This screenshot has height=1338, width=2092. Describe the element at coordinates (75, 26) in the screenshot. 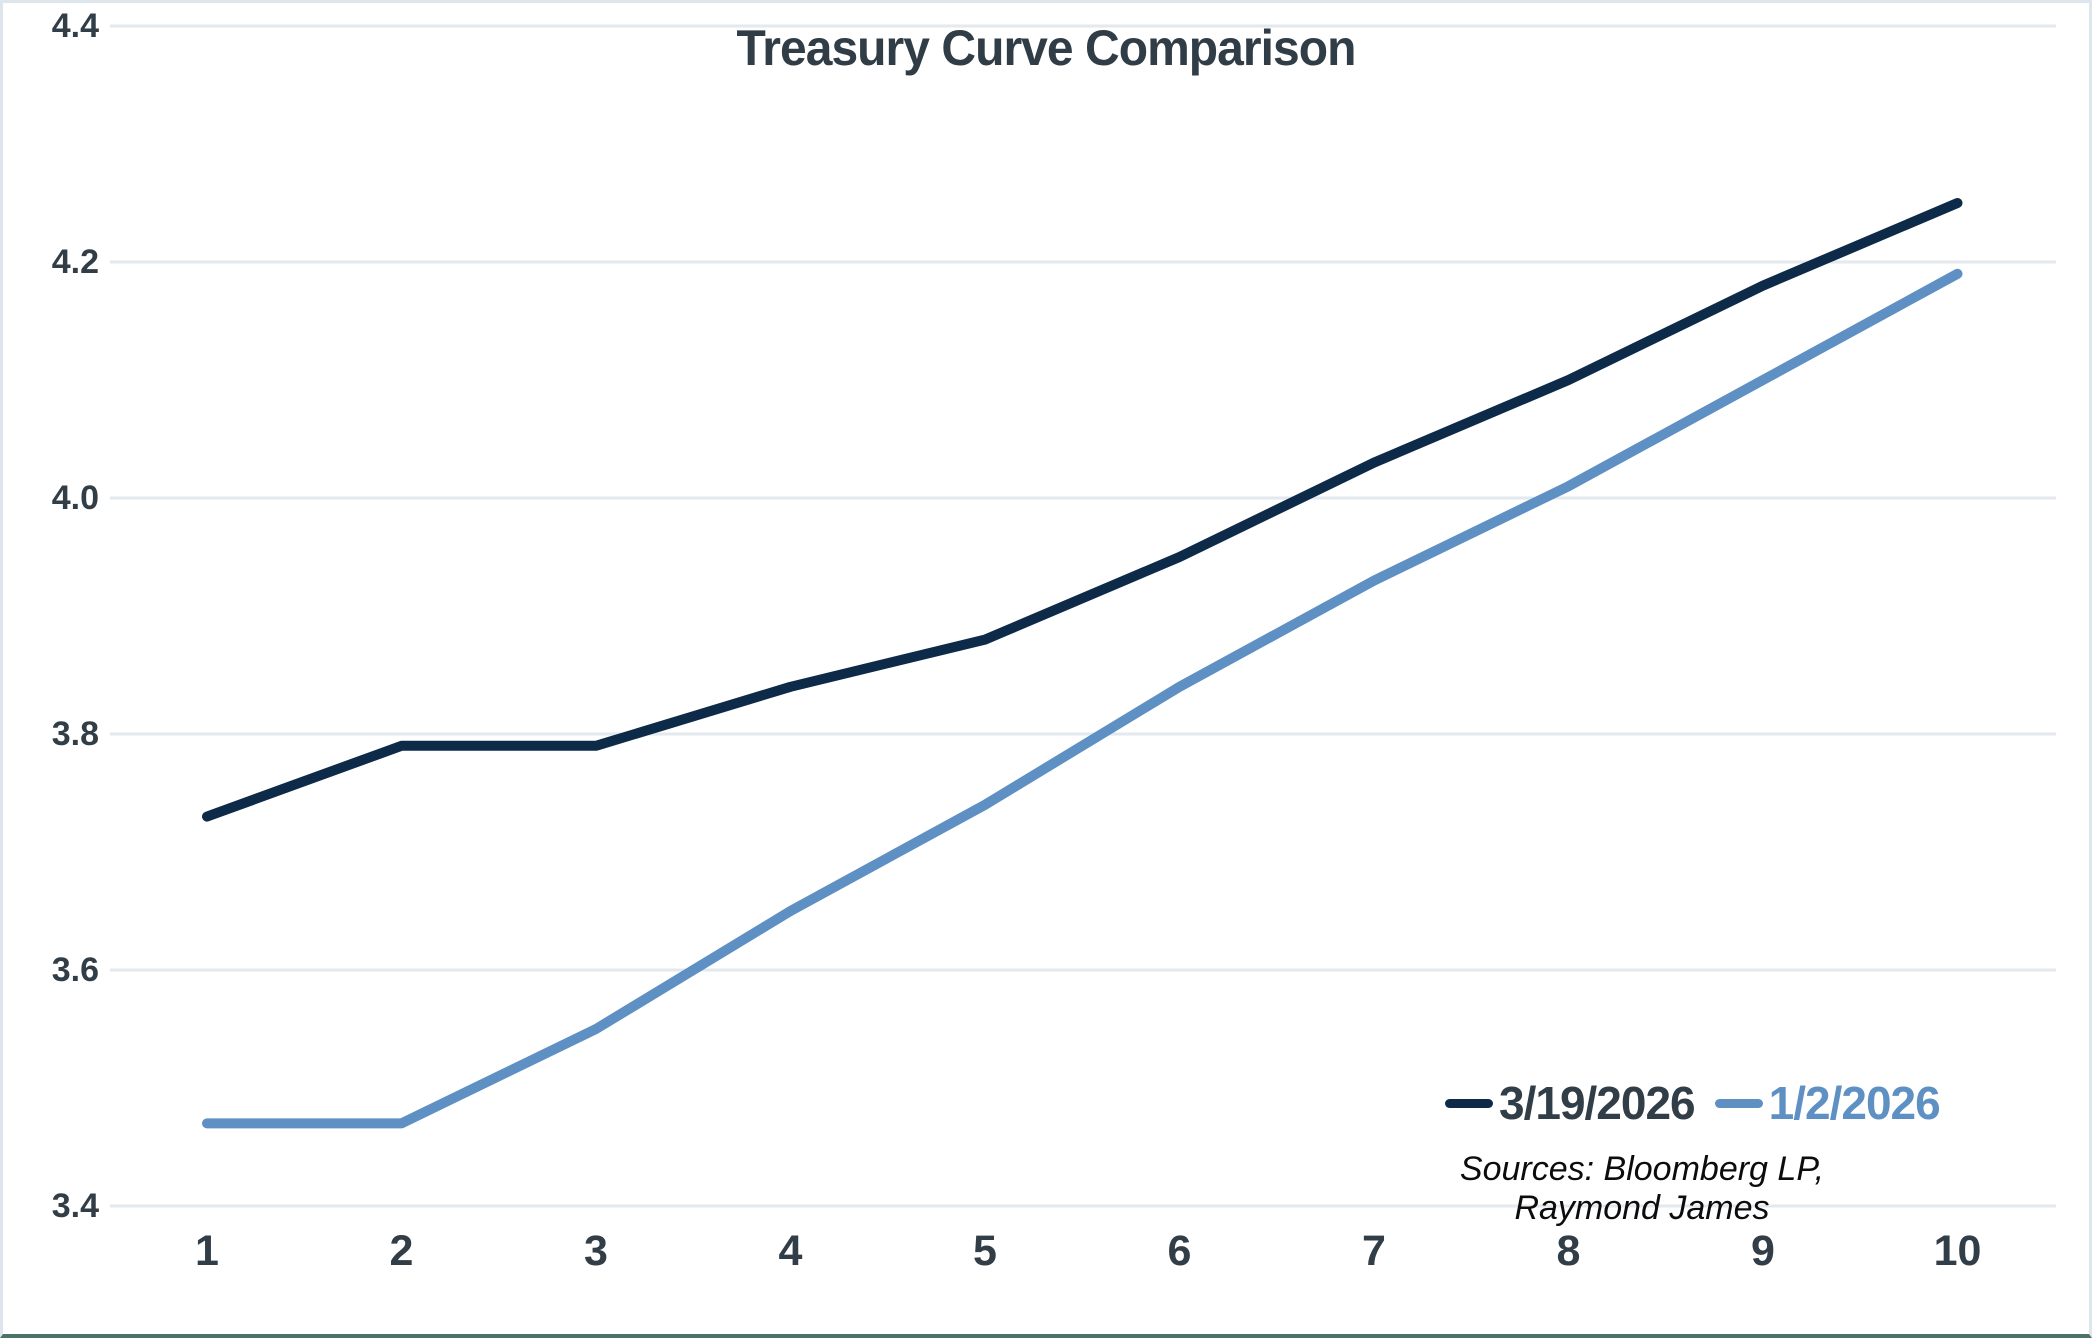

I see `y-tick-label: 4.4` at that location.